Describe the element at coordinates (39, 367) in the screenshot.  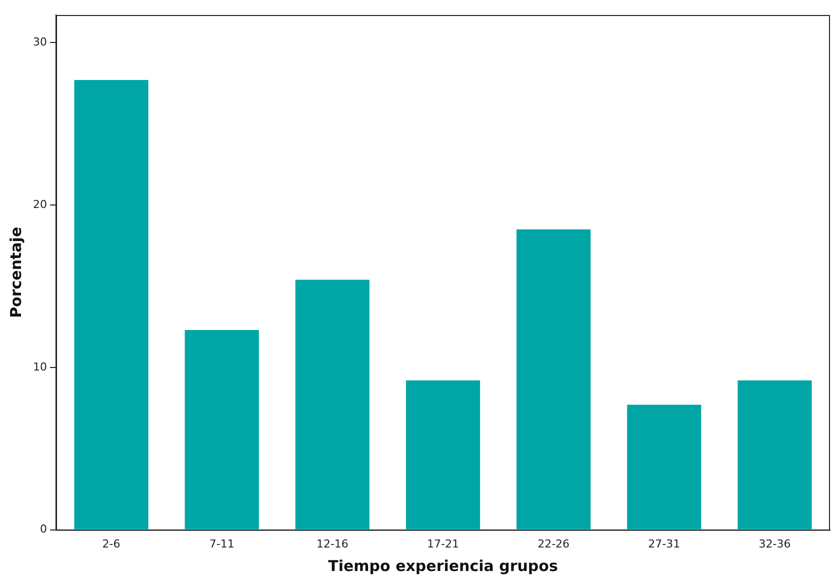
I see `y-tick-label: 10` at that location.